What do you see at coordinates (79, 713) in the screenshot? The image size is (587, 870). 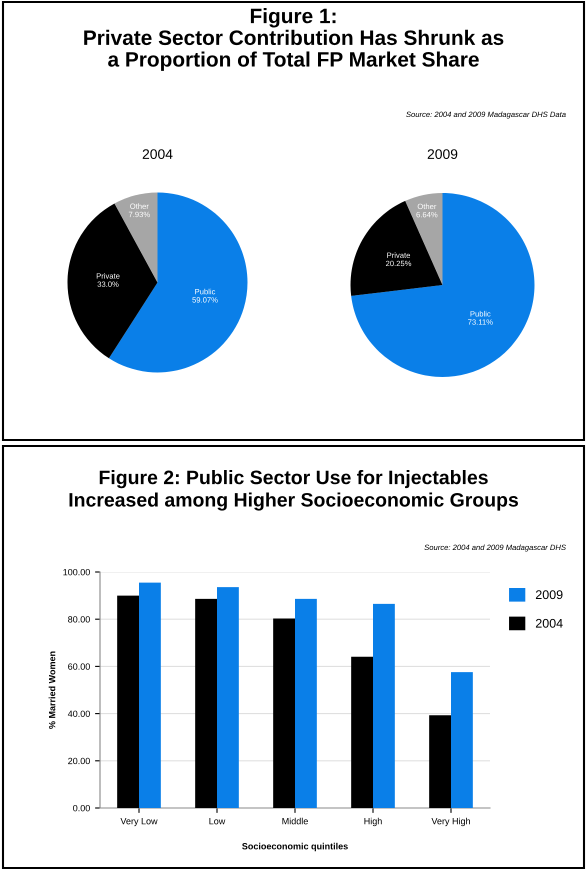 I see `y-tick-label: 40.00` at bounding box center [79, 713].